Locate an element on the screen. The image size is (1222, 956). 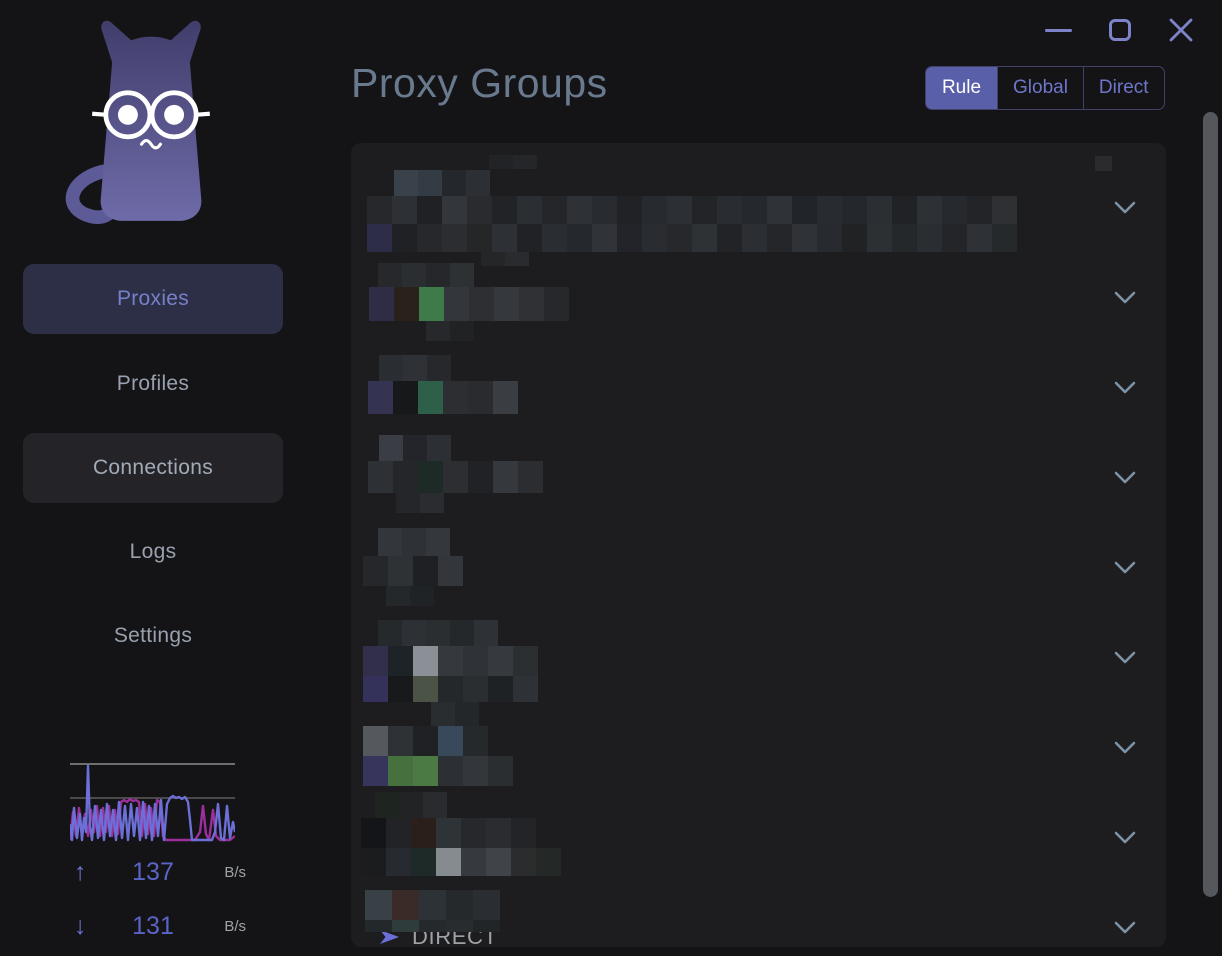
close-button is located at coordinates (1181, 30).